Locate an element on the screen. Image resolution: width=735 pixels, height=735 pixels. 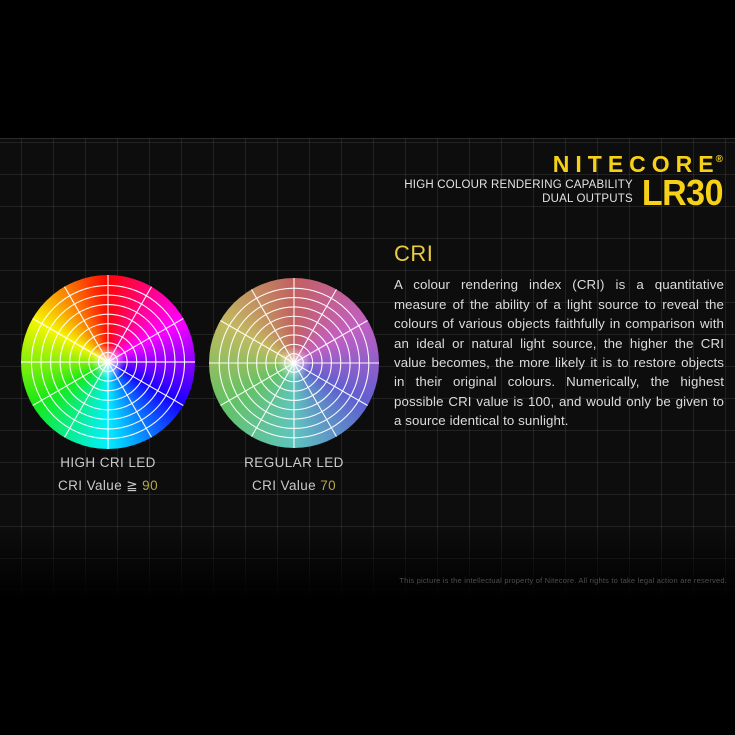
wheel-label: HIGH CRI LED is located at coordinates (108, 462).